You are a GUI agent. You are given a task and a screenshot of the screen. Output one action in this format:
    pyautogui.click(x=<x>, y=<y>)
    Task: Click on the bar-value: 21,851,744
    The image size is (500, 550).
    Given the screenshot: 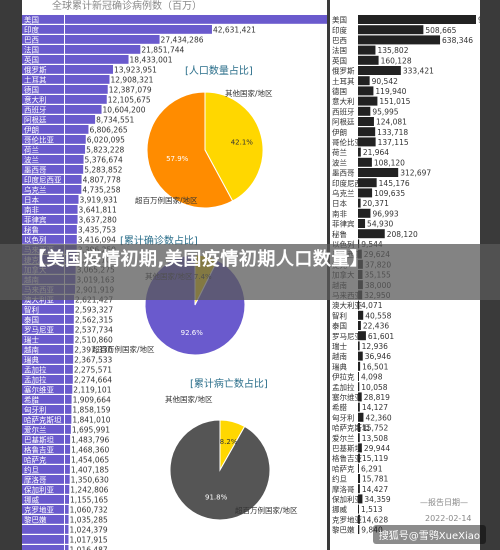 What is the action you would take?
    pyautogui.click(x=162, y=49)
    